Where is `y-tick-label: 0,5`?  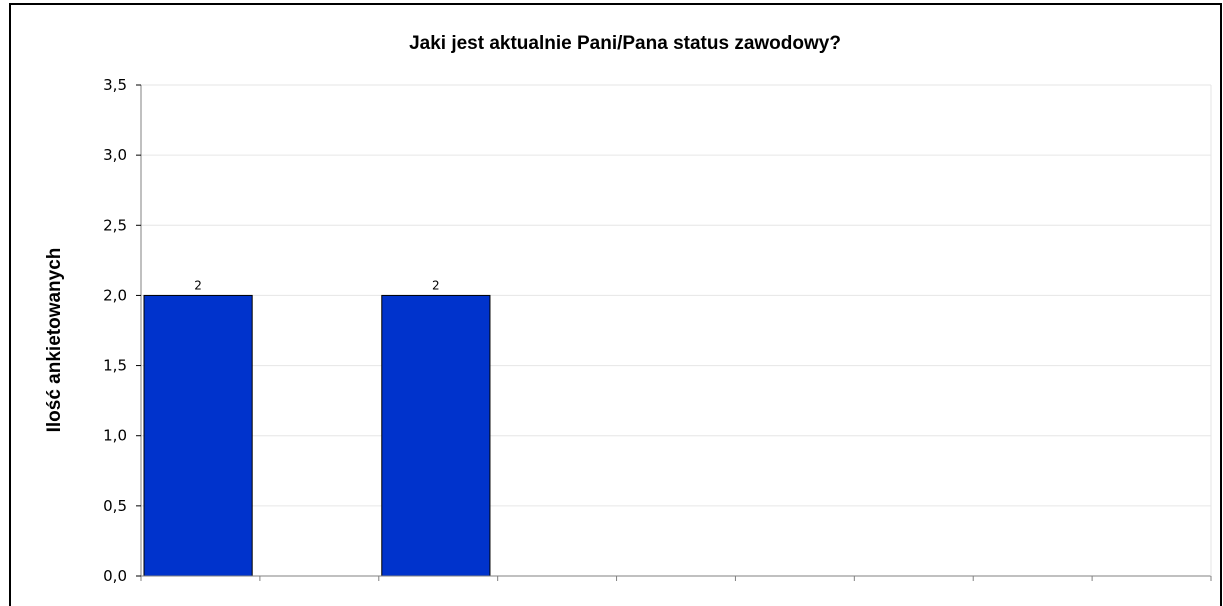 y-tick-label: 0,5 is located at coordinates (115, 506).